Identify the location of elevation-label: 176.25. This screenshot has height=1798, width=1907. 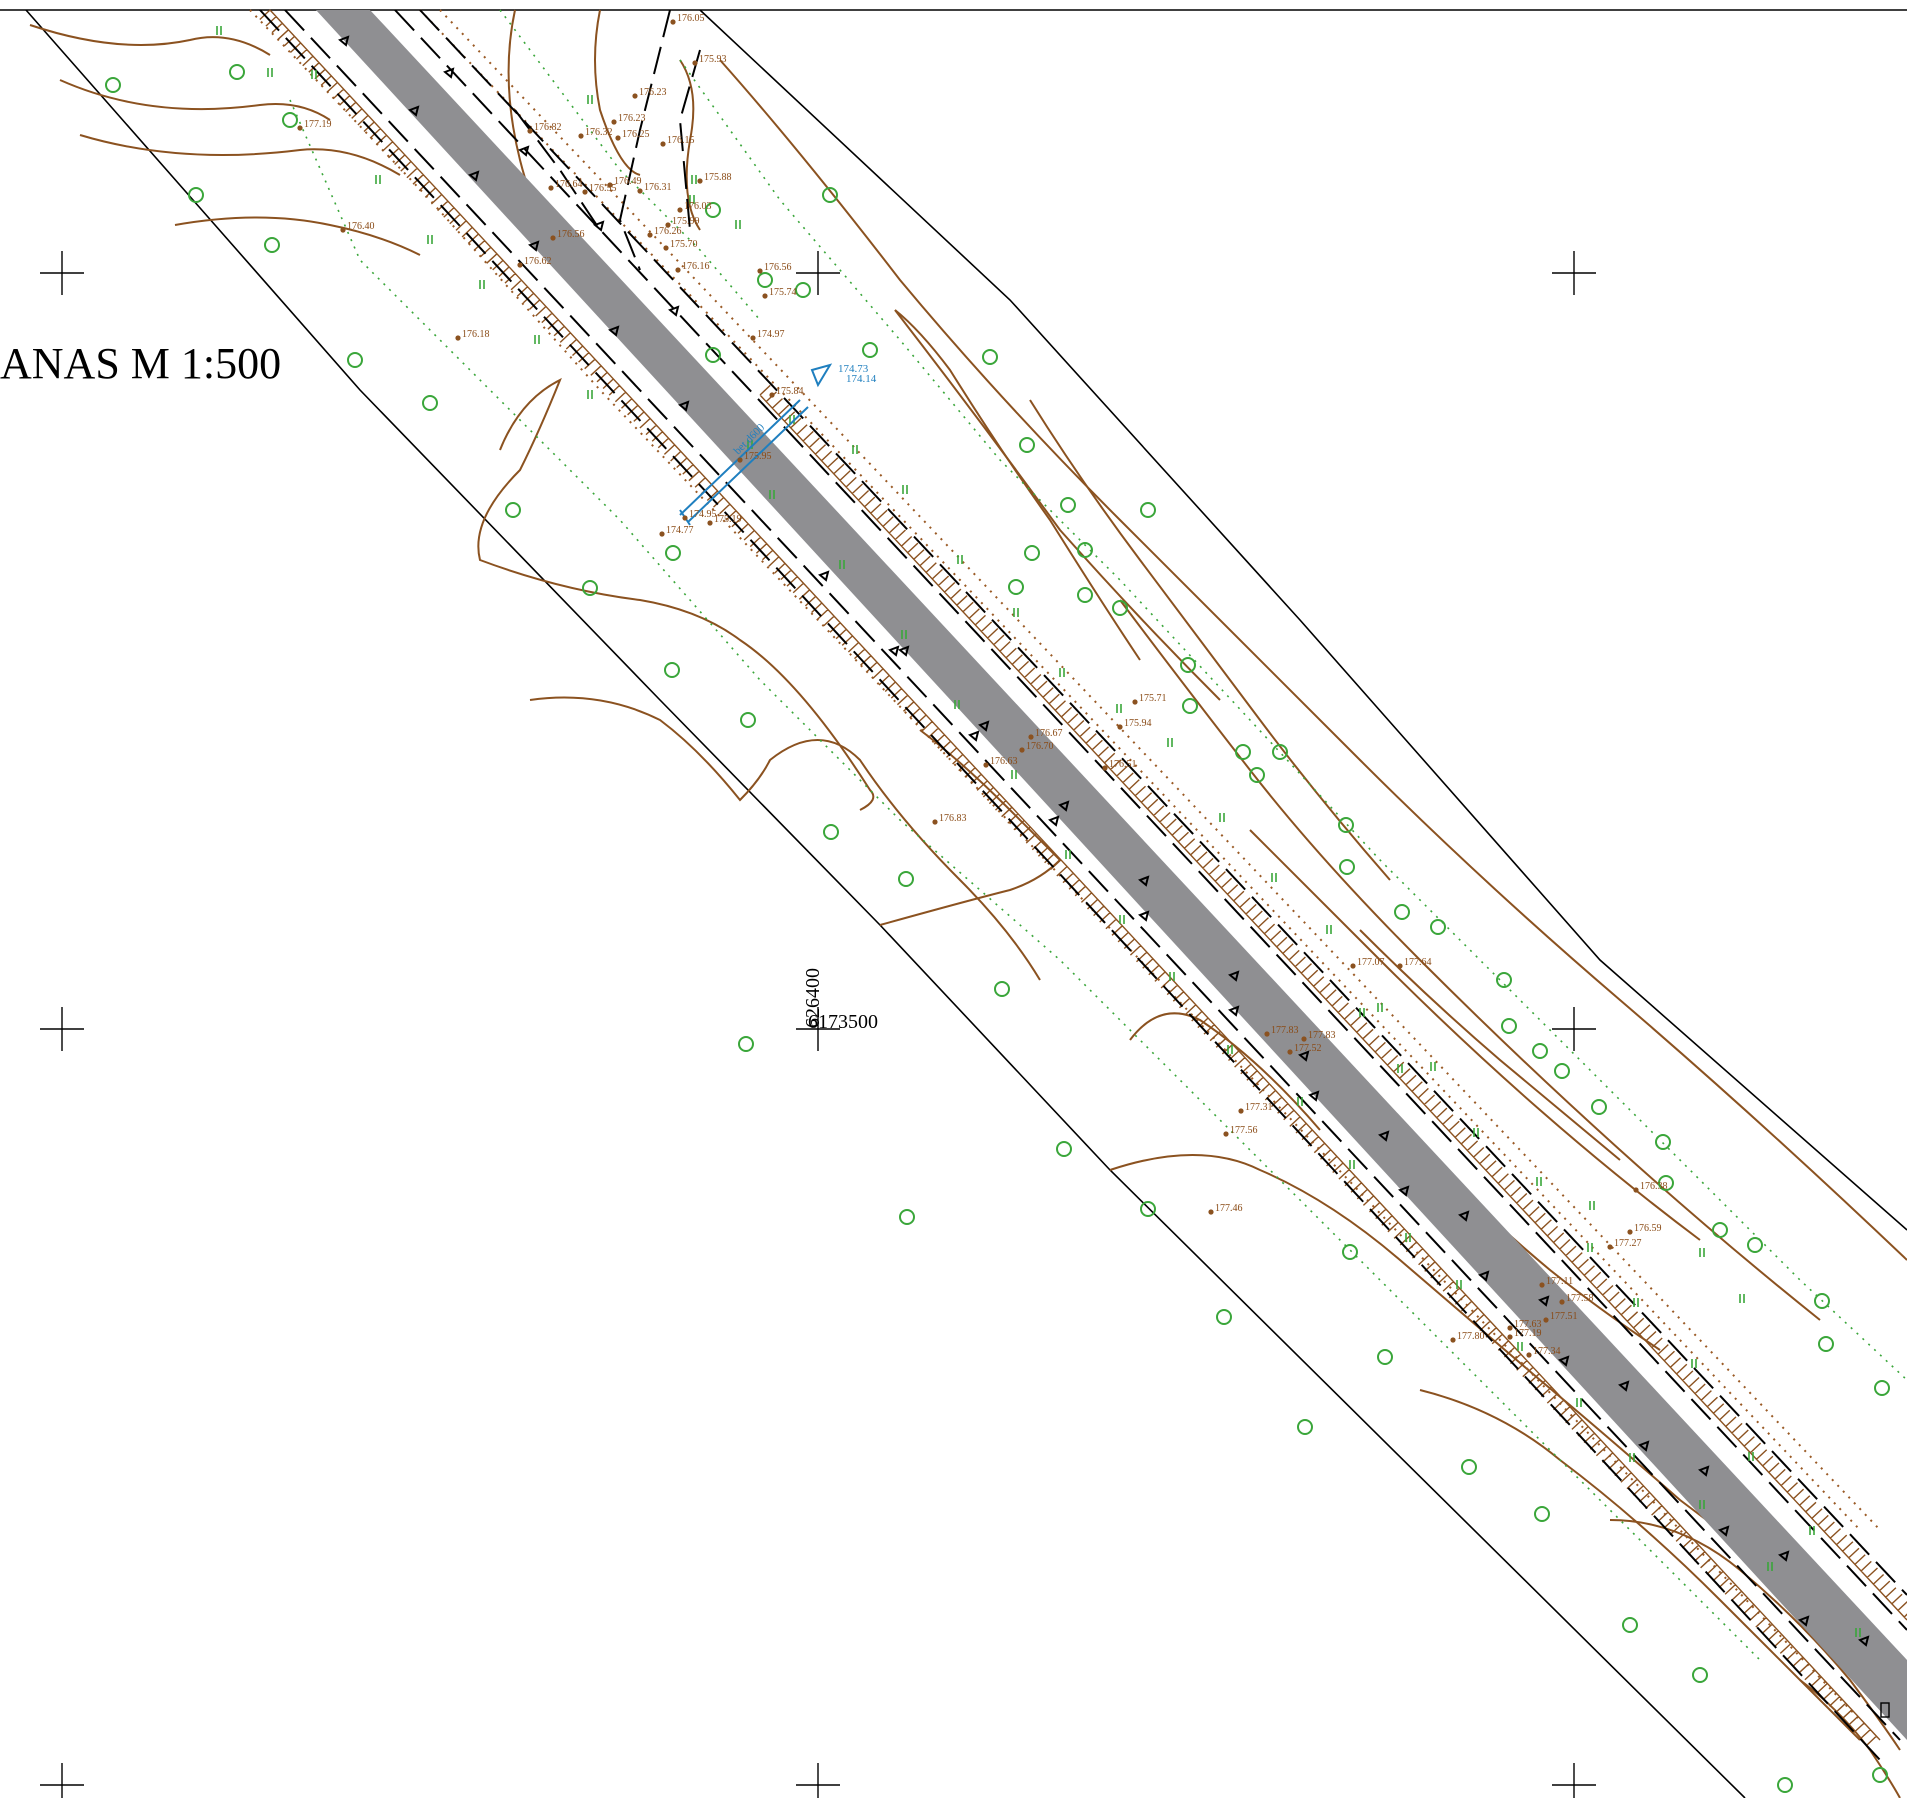
(636, 134).